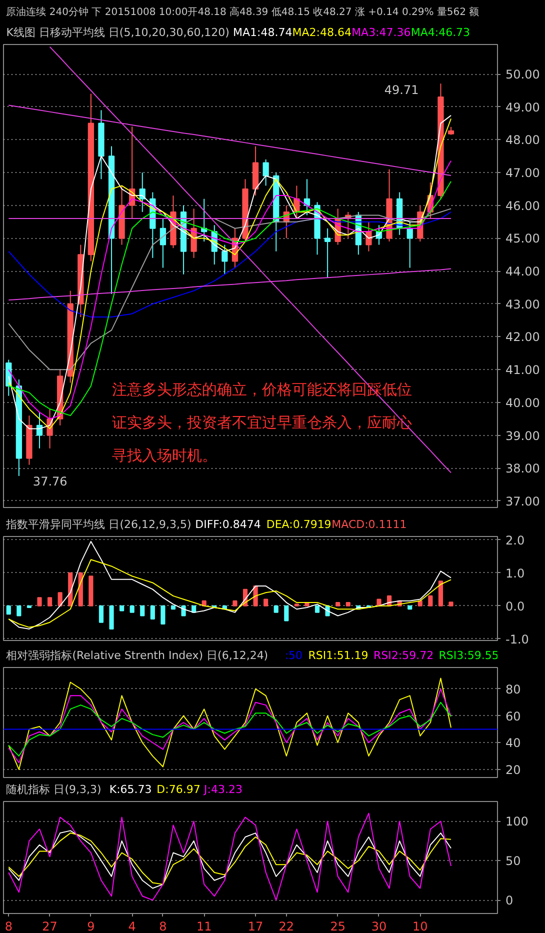 The image size is (545, 933). What do you see at coordinates (91, 926) in the screenshot?
I see `x-tick-label: 9` at bounding box center [91, 926].